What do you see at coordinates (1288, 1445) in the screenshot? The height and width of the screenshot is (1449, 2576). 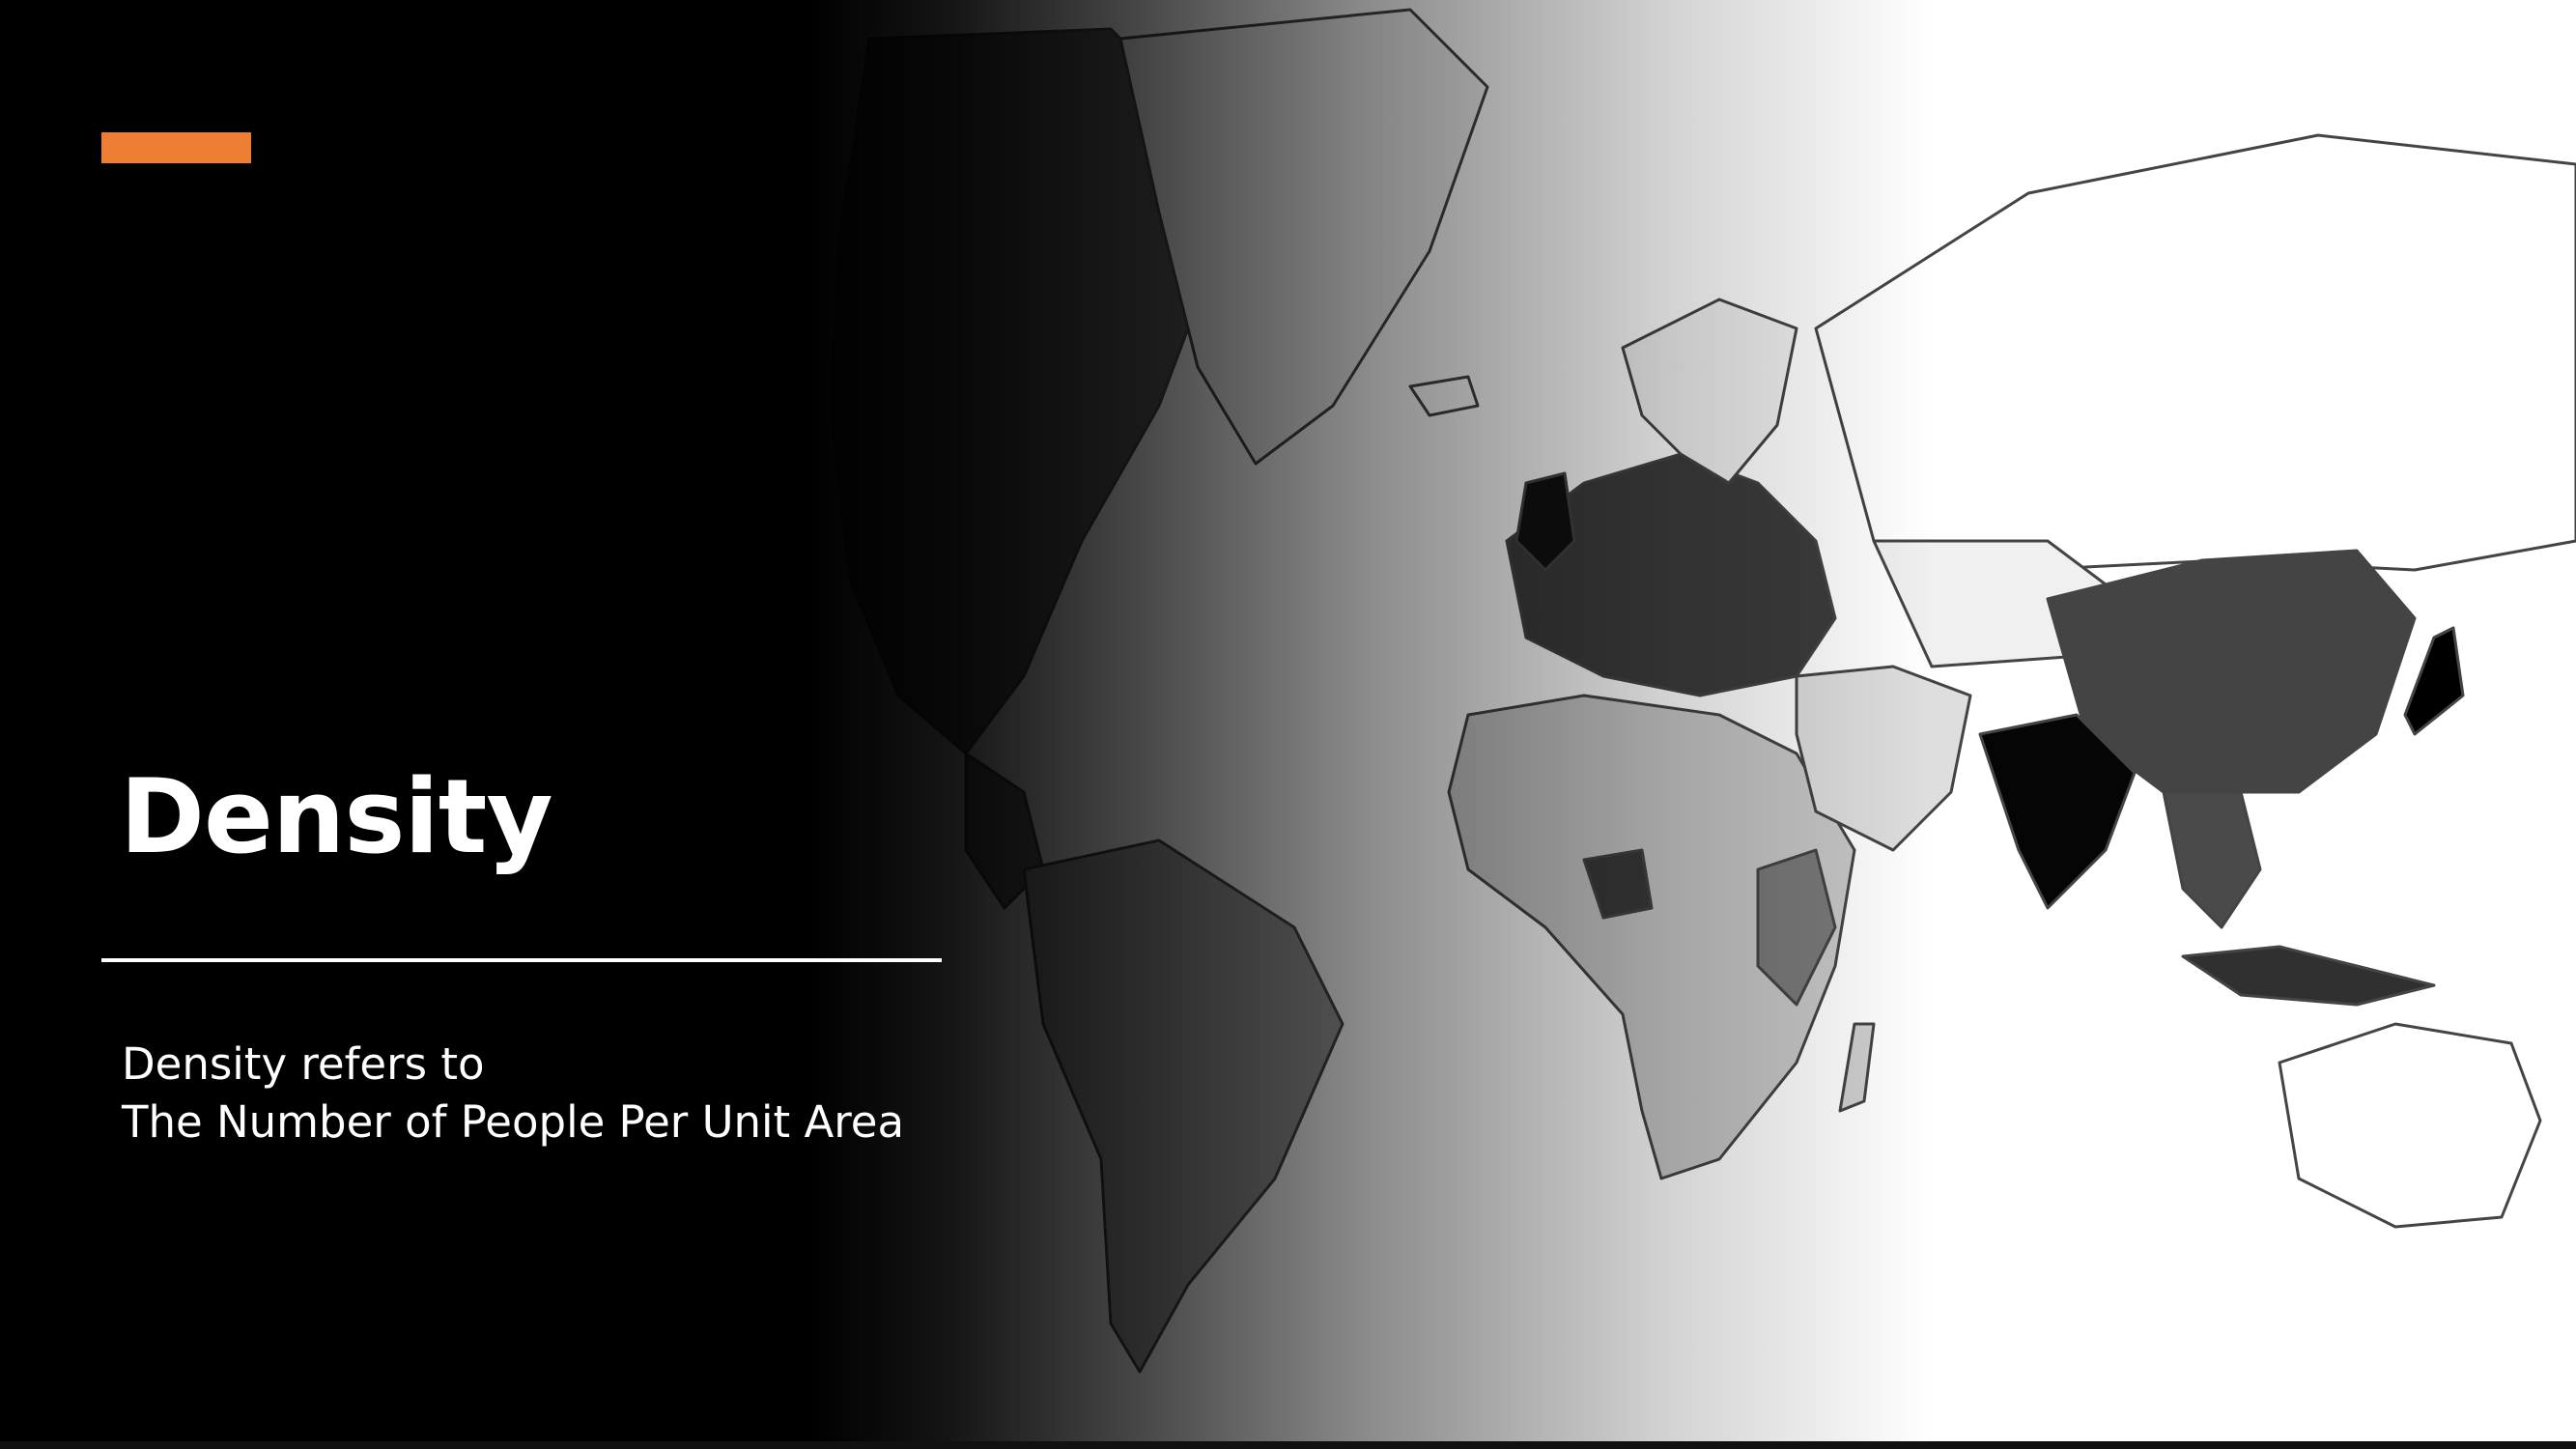 I see `bottom-edge` at bounding box center [1288, 1445].